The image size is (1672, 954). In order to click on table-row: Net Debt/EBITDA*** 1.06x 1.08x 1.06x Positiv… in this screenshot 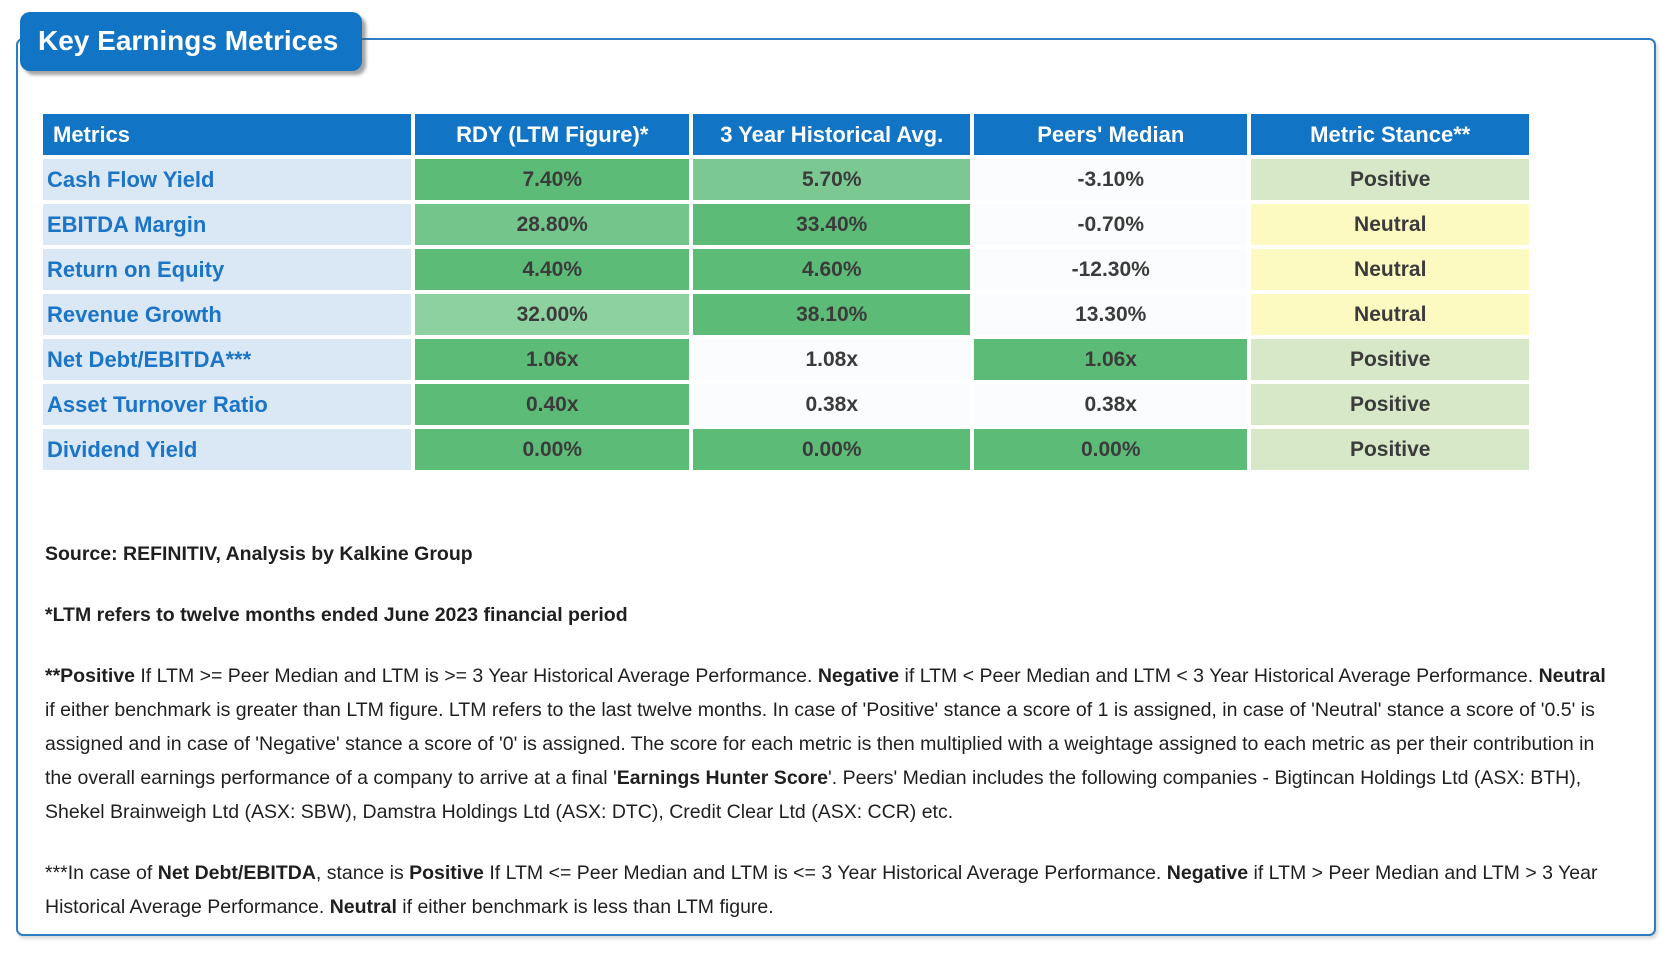, I will do `click(786, 359)`.